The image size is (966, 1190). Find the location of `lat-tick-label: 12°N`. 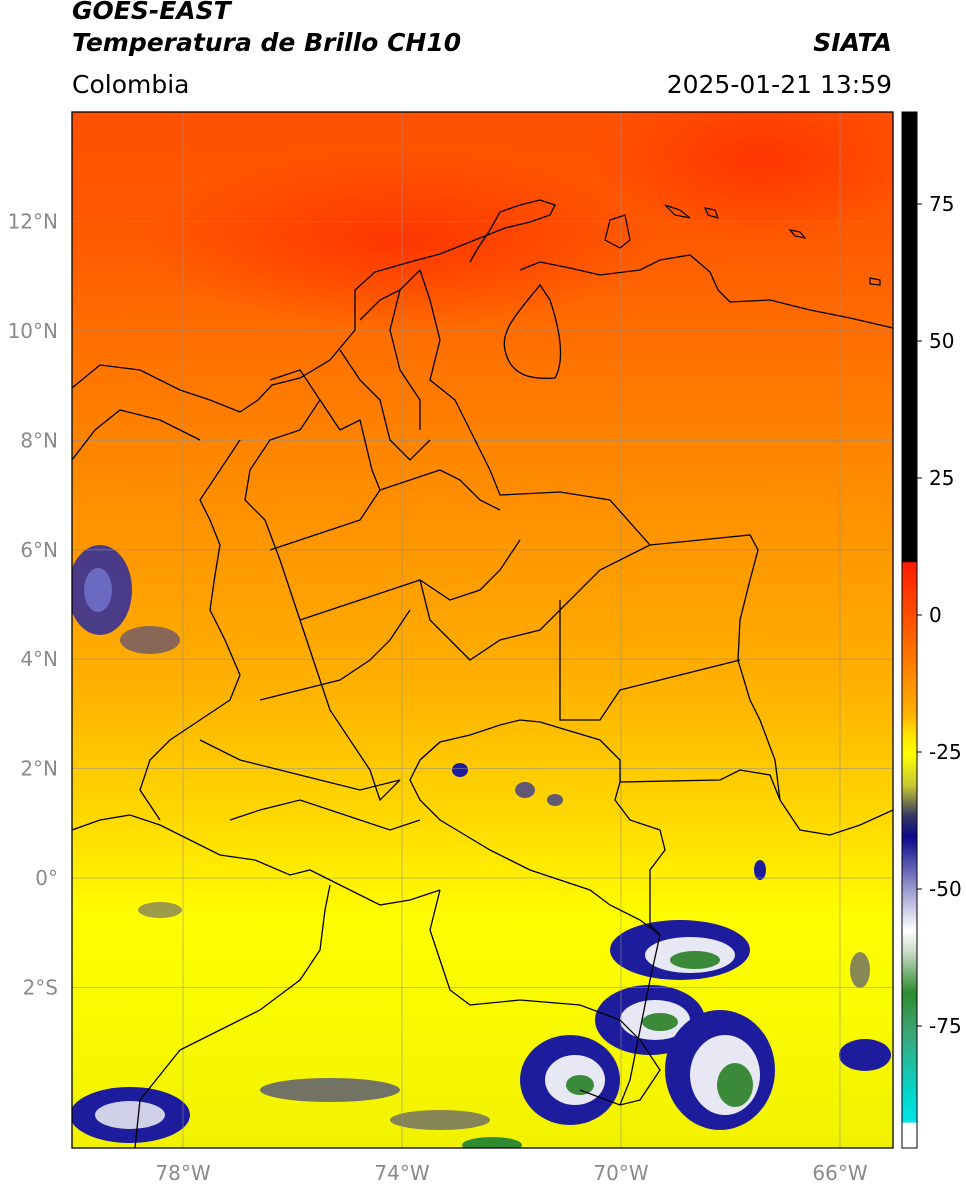

lat-tick-label: 12°N is located at coordinates (33, 222).